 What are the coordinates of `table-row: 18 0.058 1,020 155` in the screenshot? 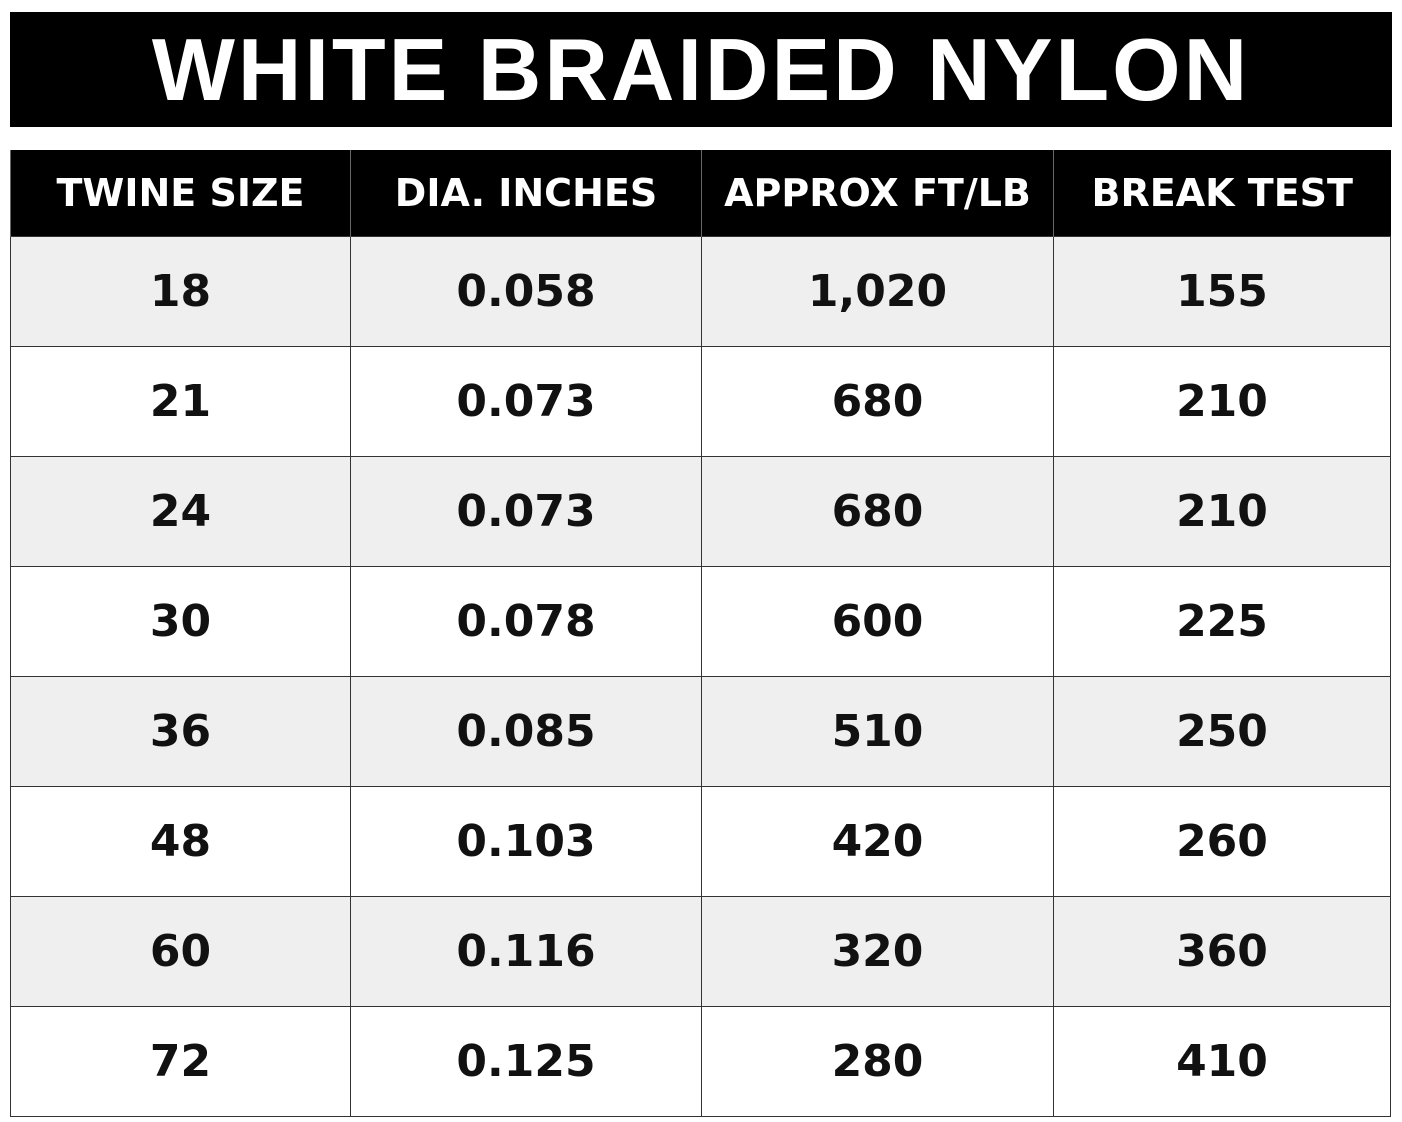 It's located at (700, 291).